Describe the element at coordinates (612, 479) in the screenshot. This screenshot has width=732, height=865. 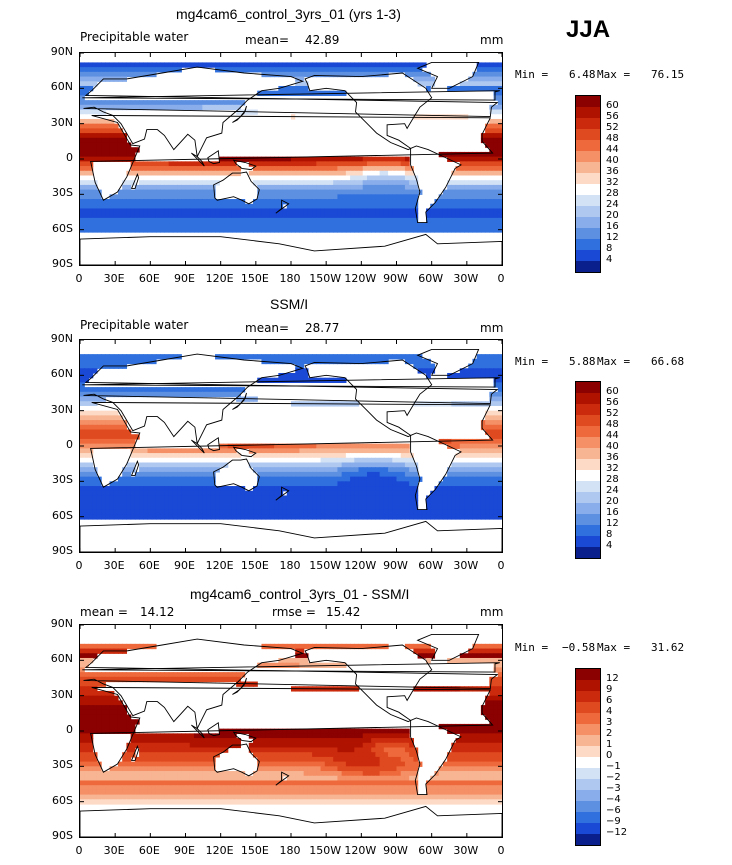
I see `colorbar-level-label: 28` at that location.